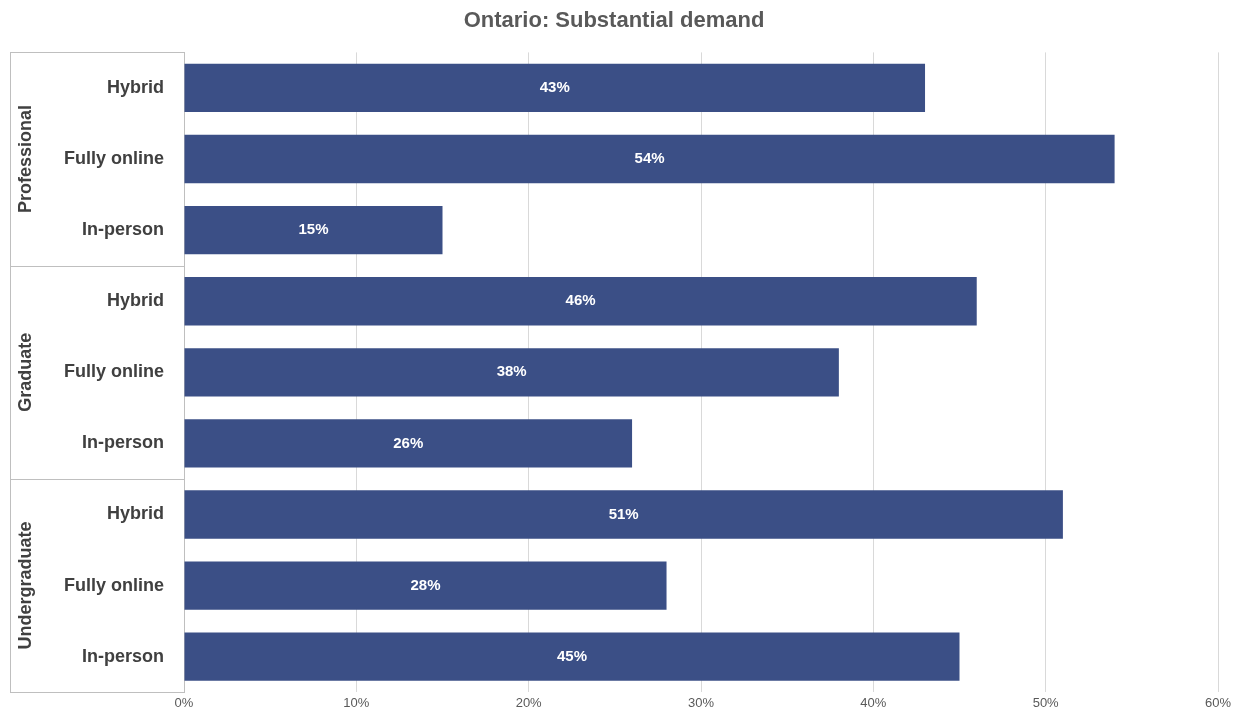 The height and width of the screenshot is (723, 1240). I want to click on data-label: 45%, so click(572, 655).